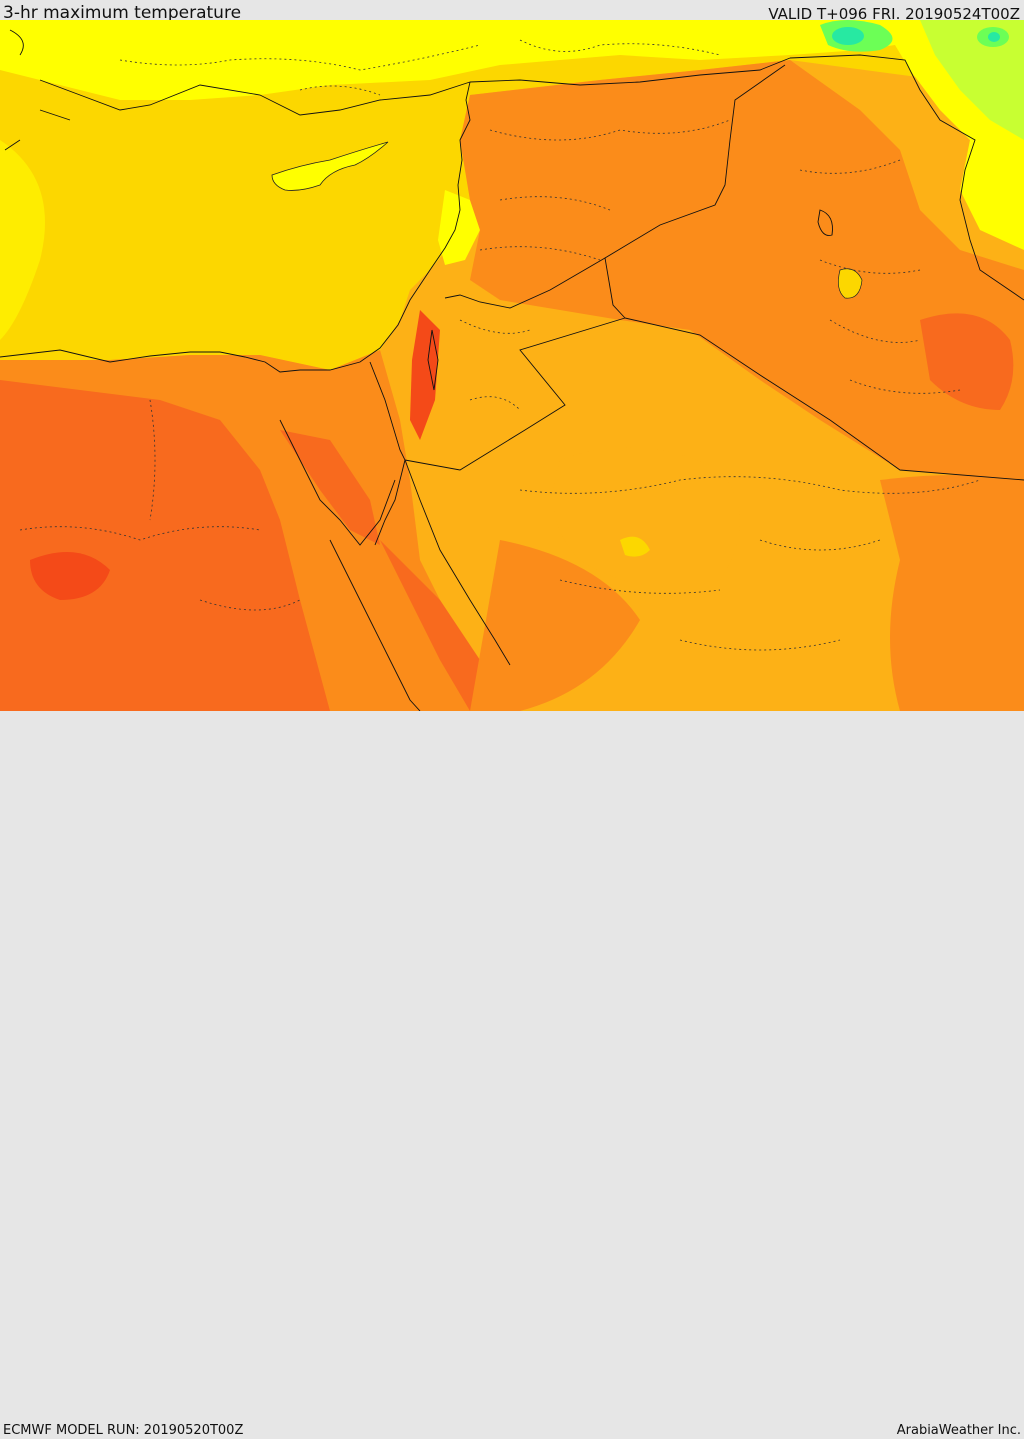  Describe the element at coordinates (235, 227) in the screenshot. I see `med-coast` at that location.